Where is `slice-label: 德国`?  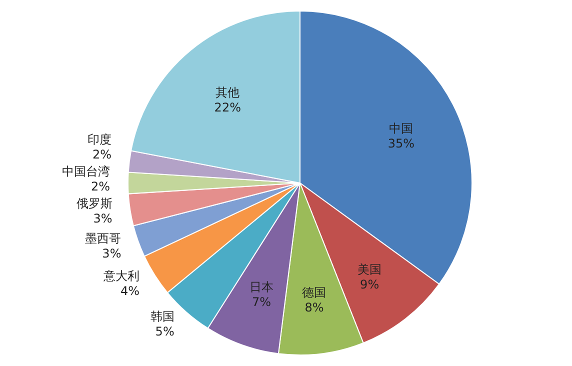
slice-label: 德国 is located at coordinates (314, 293).